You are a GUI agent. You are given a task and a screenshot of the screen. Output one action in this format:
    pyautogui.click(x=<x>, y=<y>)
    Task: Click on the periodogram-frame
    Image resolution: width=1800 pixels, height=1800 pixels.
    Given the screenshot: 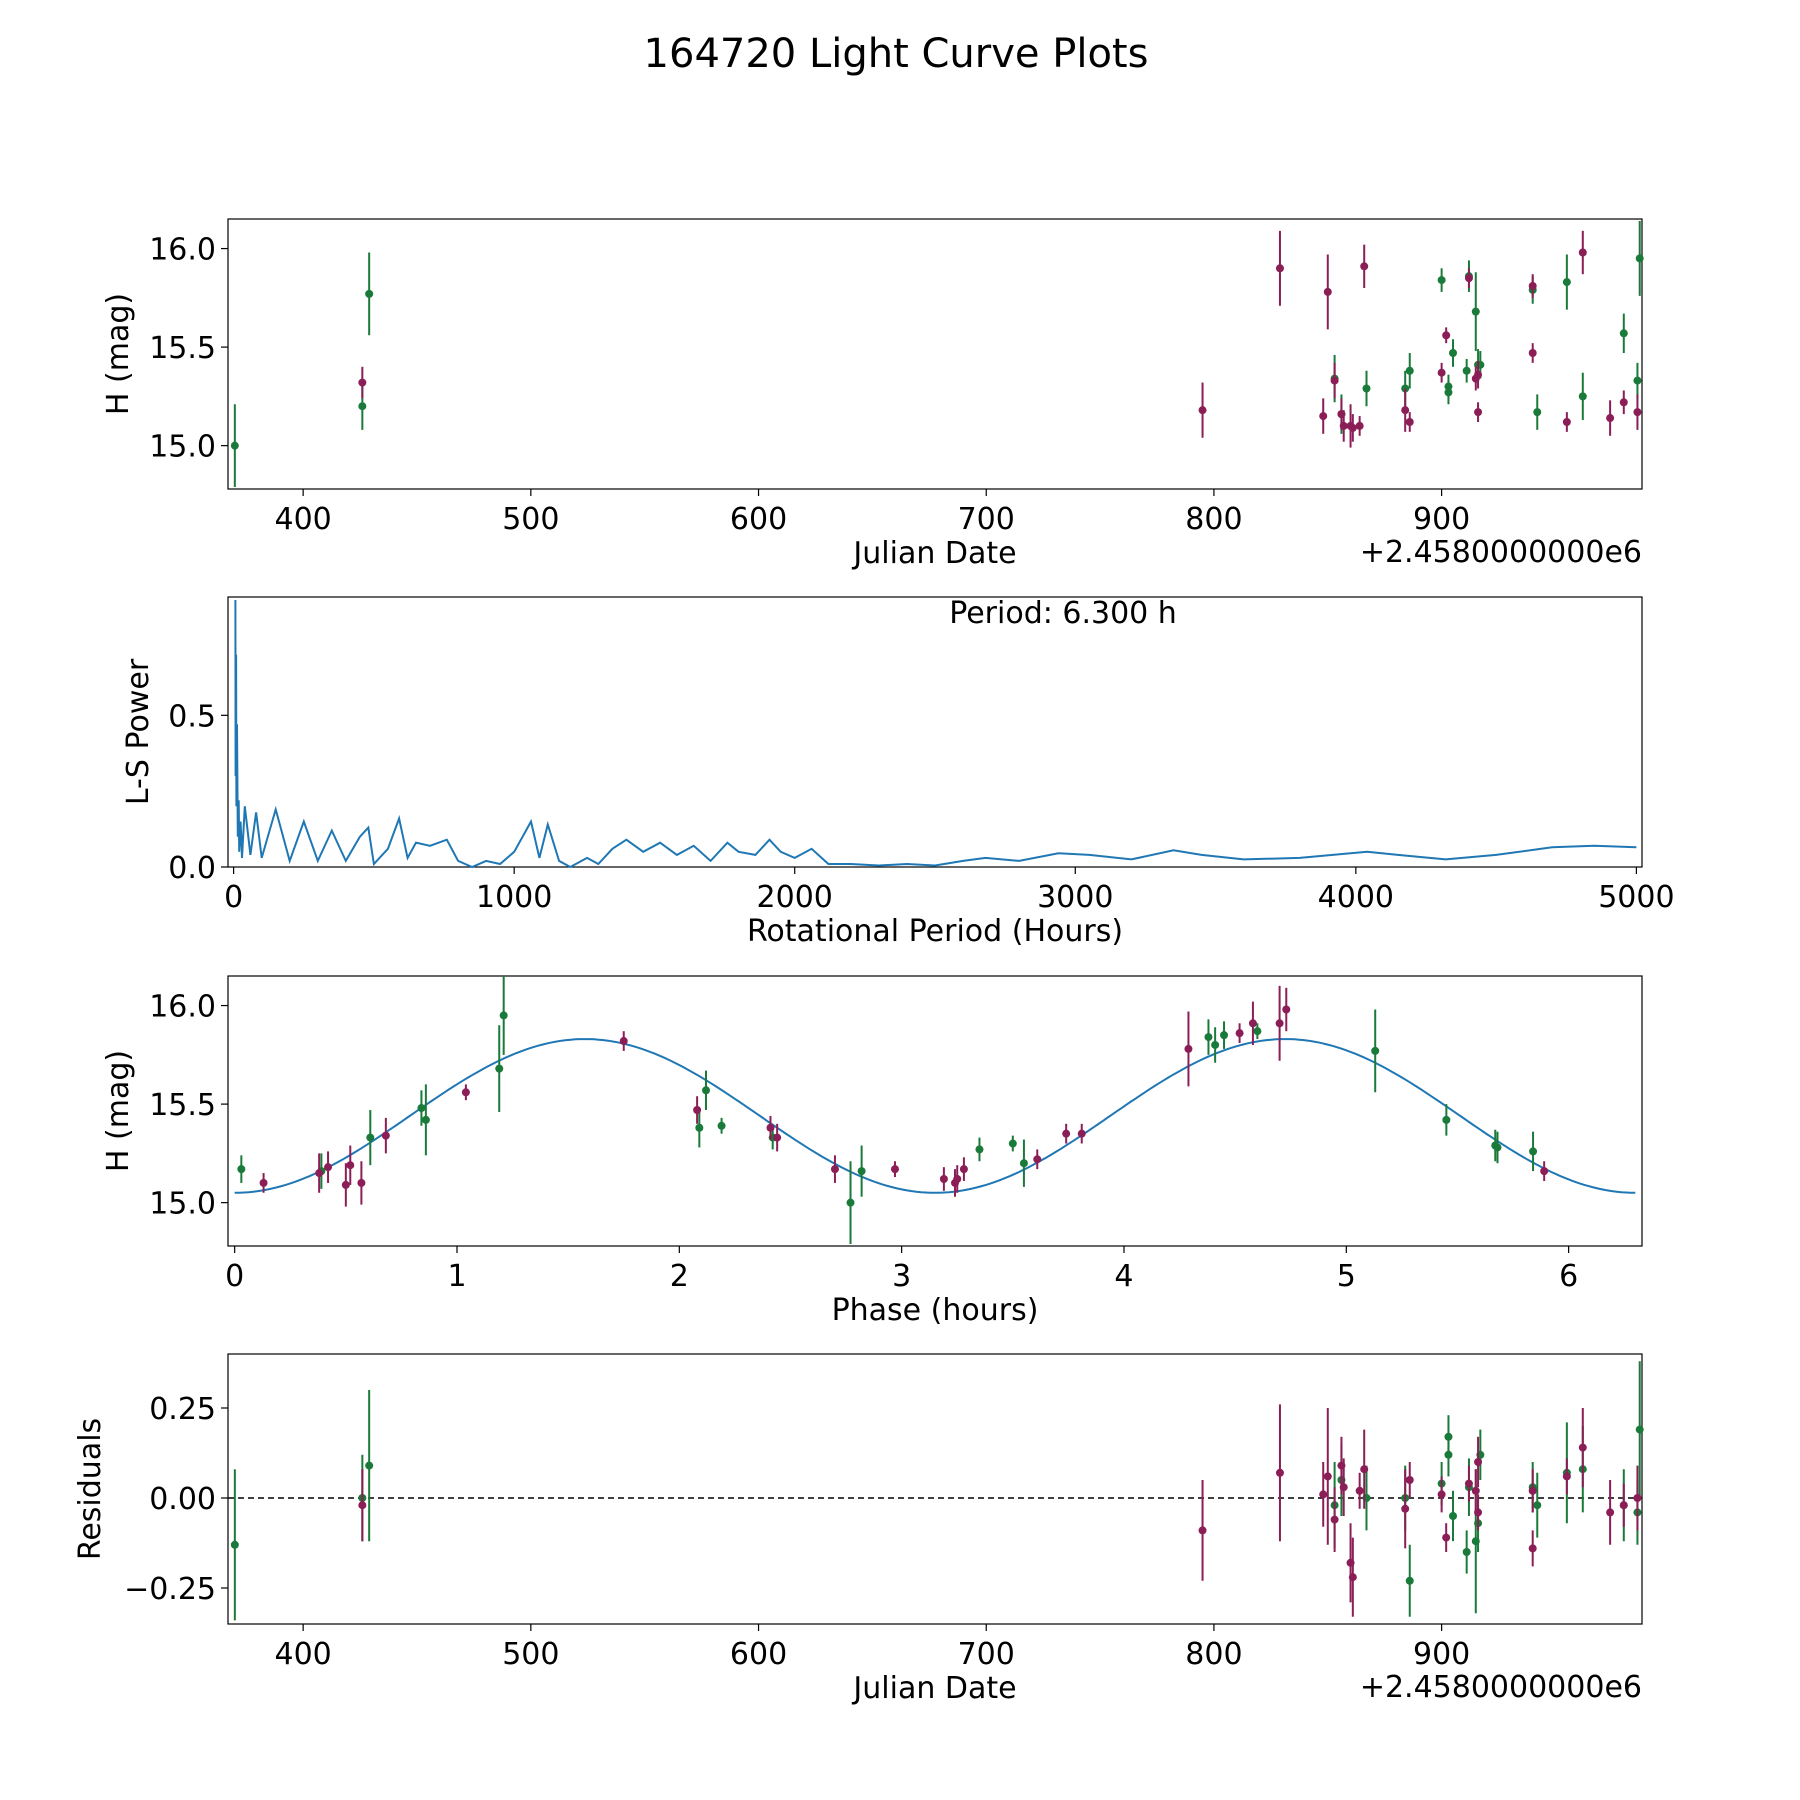 What is the action you would take?
    pyautogui.click(x=935, y=732)
    